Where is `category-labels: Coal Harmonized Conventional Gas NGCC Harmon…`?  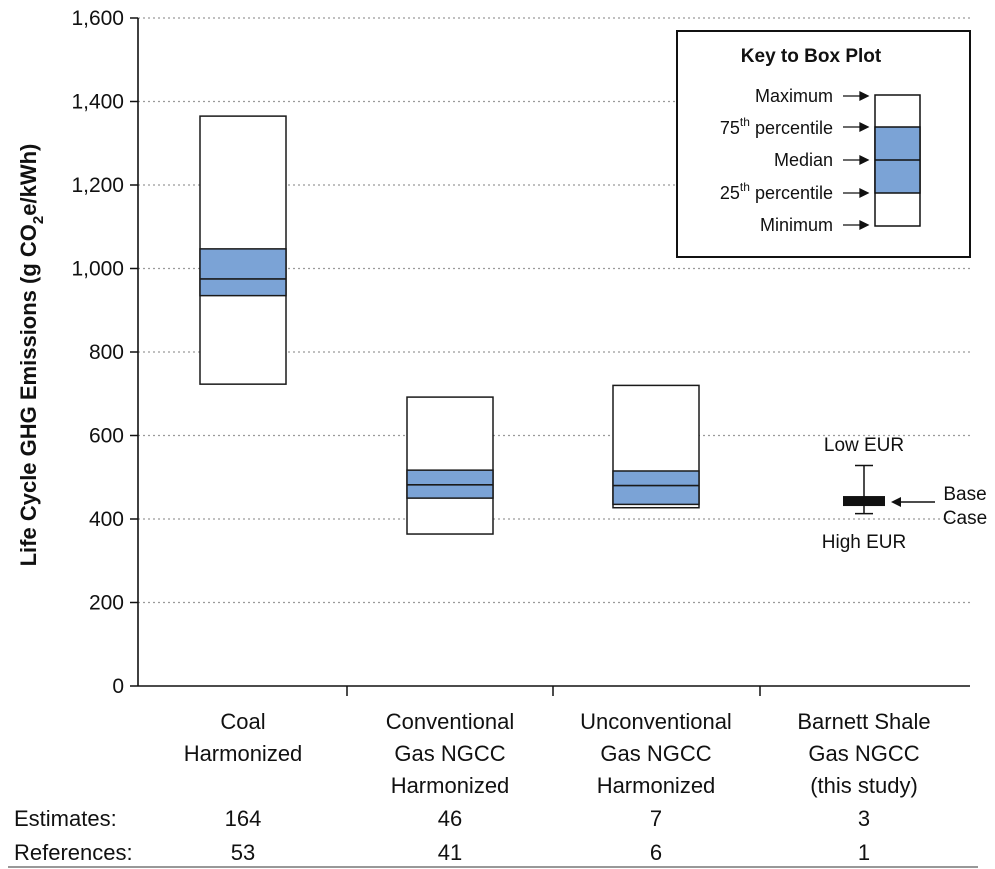
category-labels: Coal Harmonized Conventional Gas NGCC Harmon… is located at coordinates (557, 753).